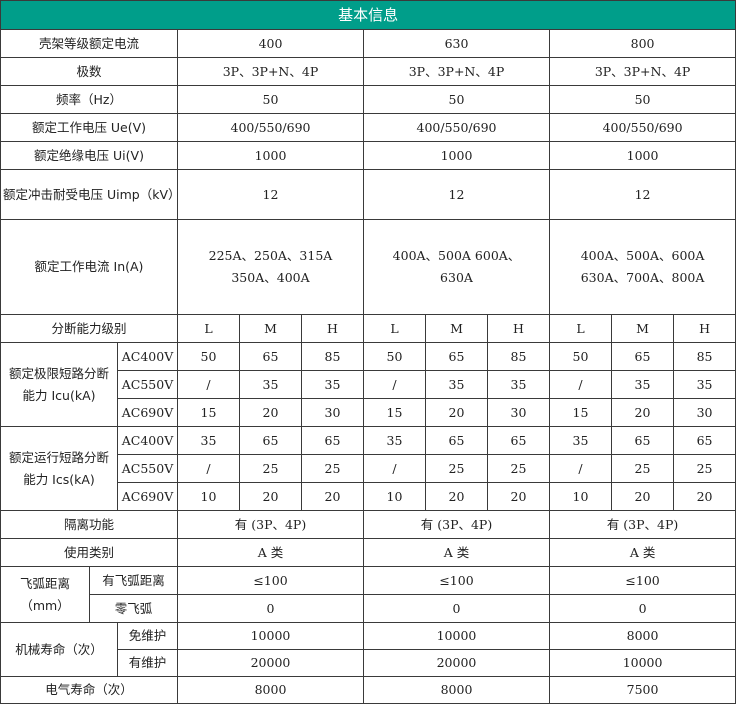  I want to click on table-row: 零飞弧 0 0 0, so click(369, 608).